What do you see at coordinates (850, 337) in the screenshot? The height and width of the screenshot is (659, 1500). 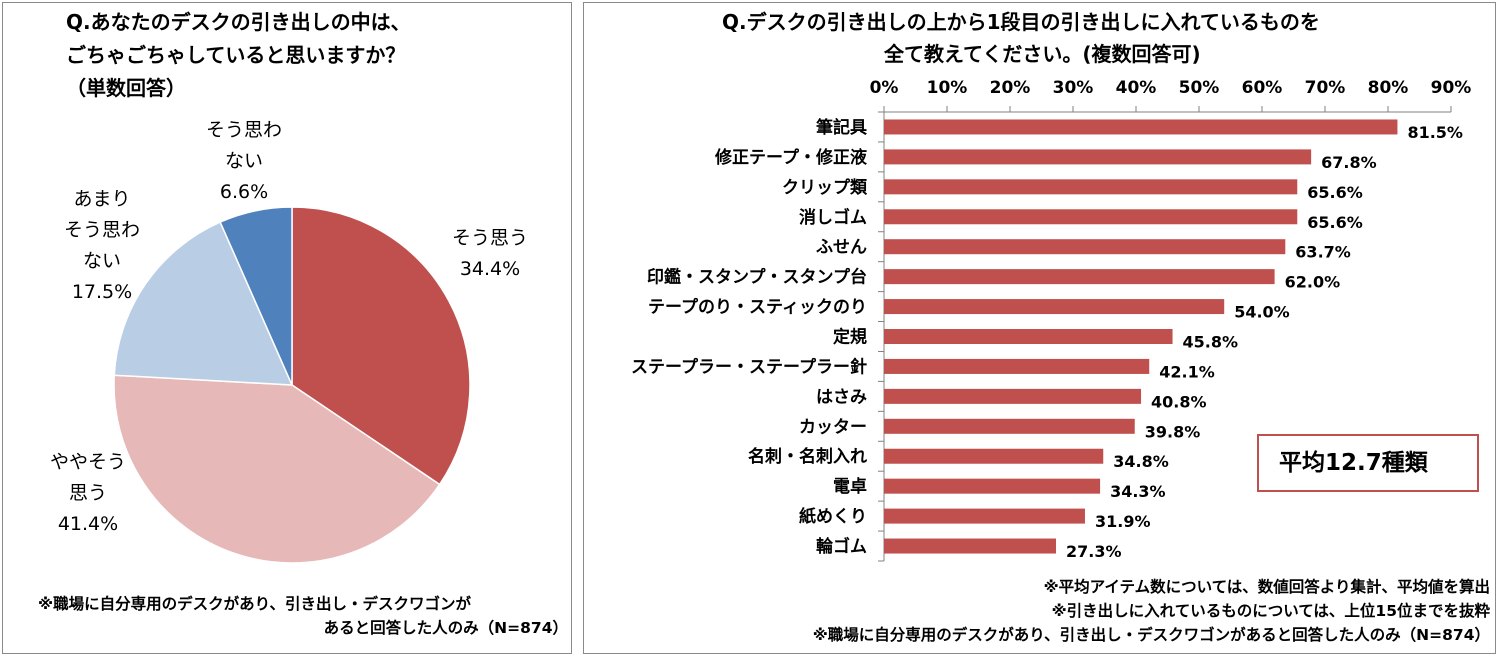 I see `category-label: 定規` at bounding box center [850, 337].